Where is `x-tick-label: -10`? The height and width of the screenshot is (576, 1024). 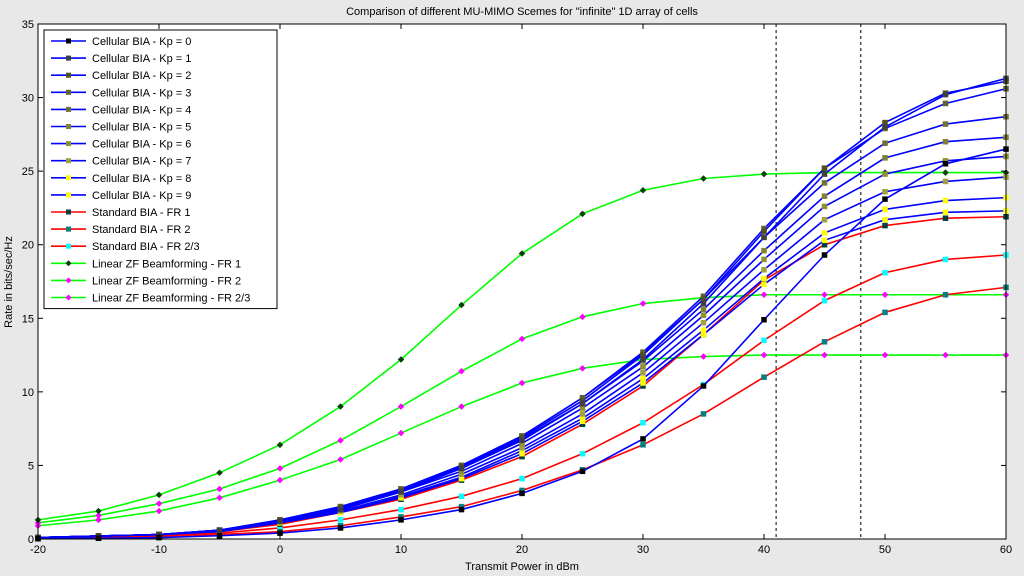 x-tick-label: -10 is located at coordinates (159, 550).